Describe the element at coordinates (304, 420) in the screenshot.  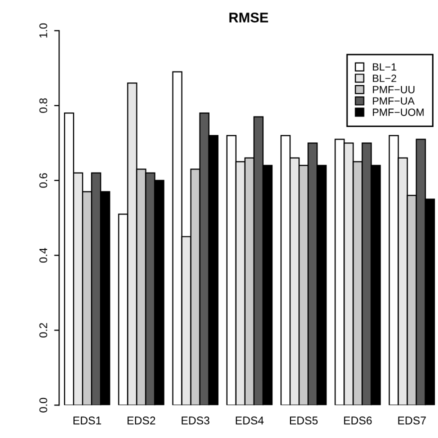
I see `x-tick-label: EDS5` at that location.